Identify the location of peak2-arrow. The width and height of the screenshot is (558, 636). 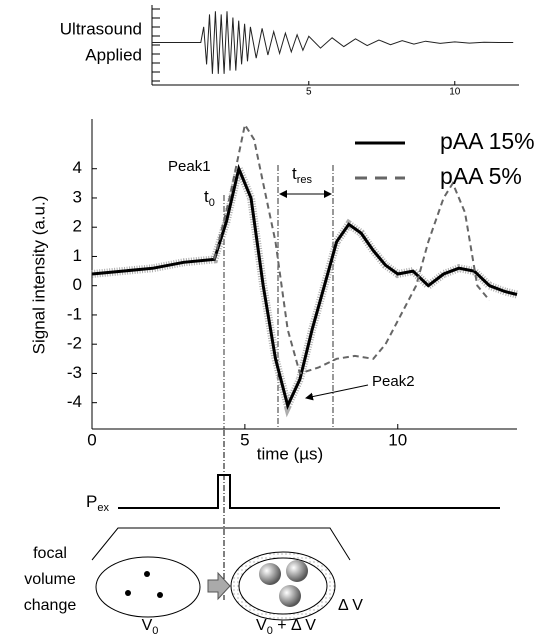
(337, 392).